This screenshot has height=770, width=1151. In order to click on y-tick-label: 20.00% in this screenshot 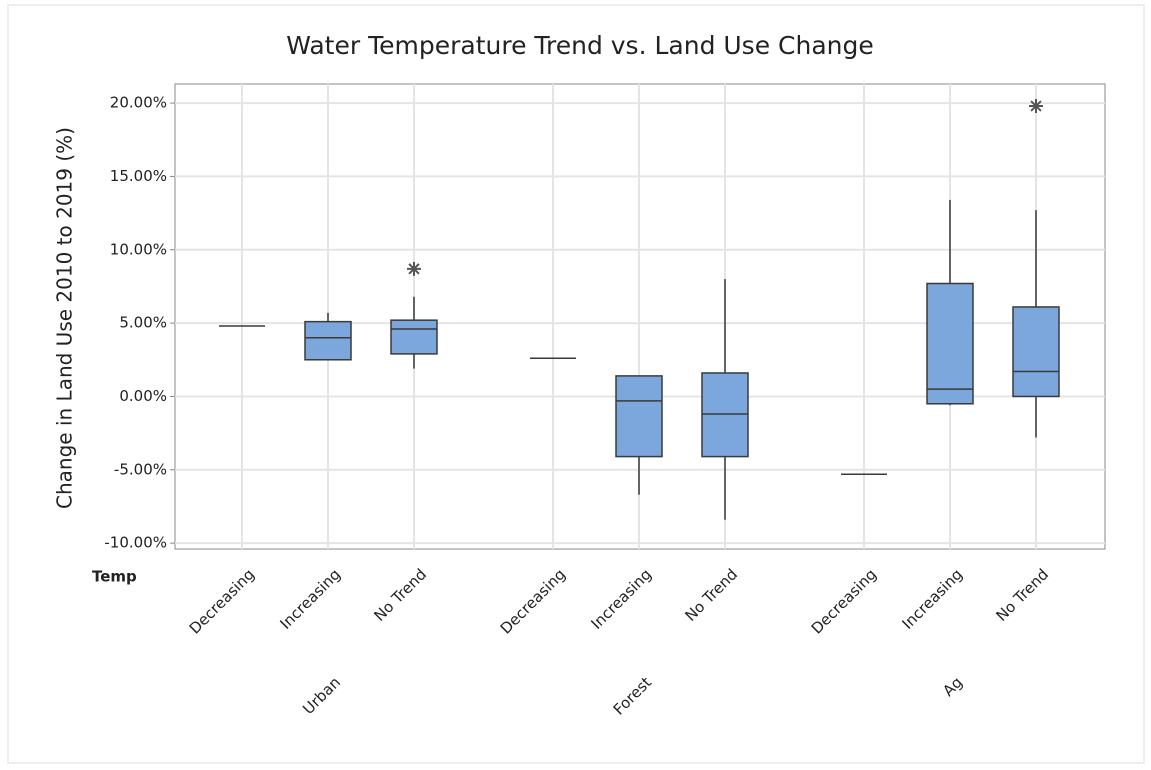, I will do `click(138, 103)`.